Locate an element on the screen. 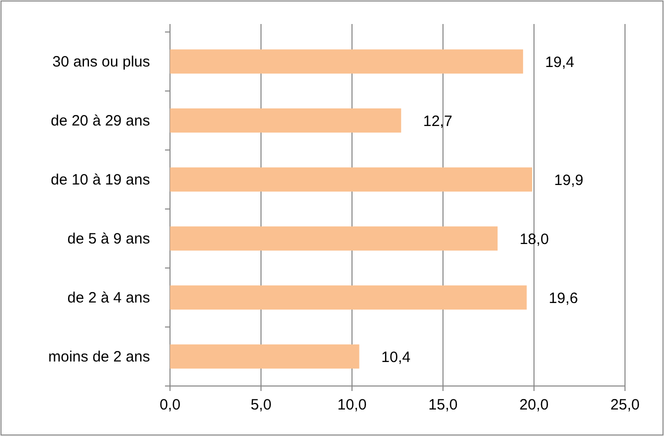  y-tick-label: 30 ans ou plus is located at coordinates (101, 61).